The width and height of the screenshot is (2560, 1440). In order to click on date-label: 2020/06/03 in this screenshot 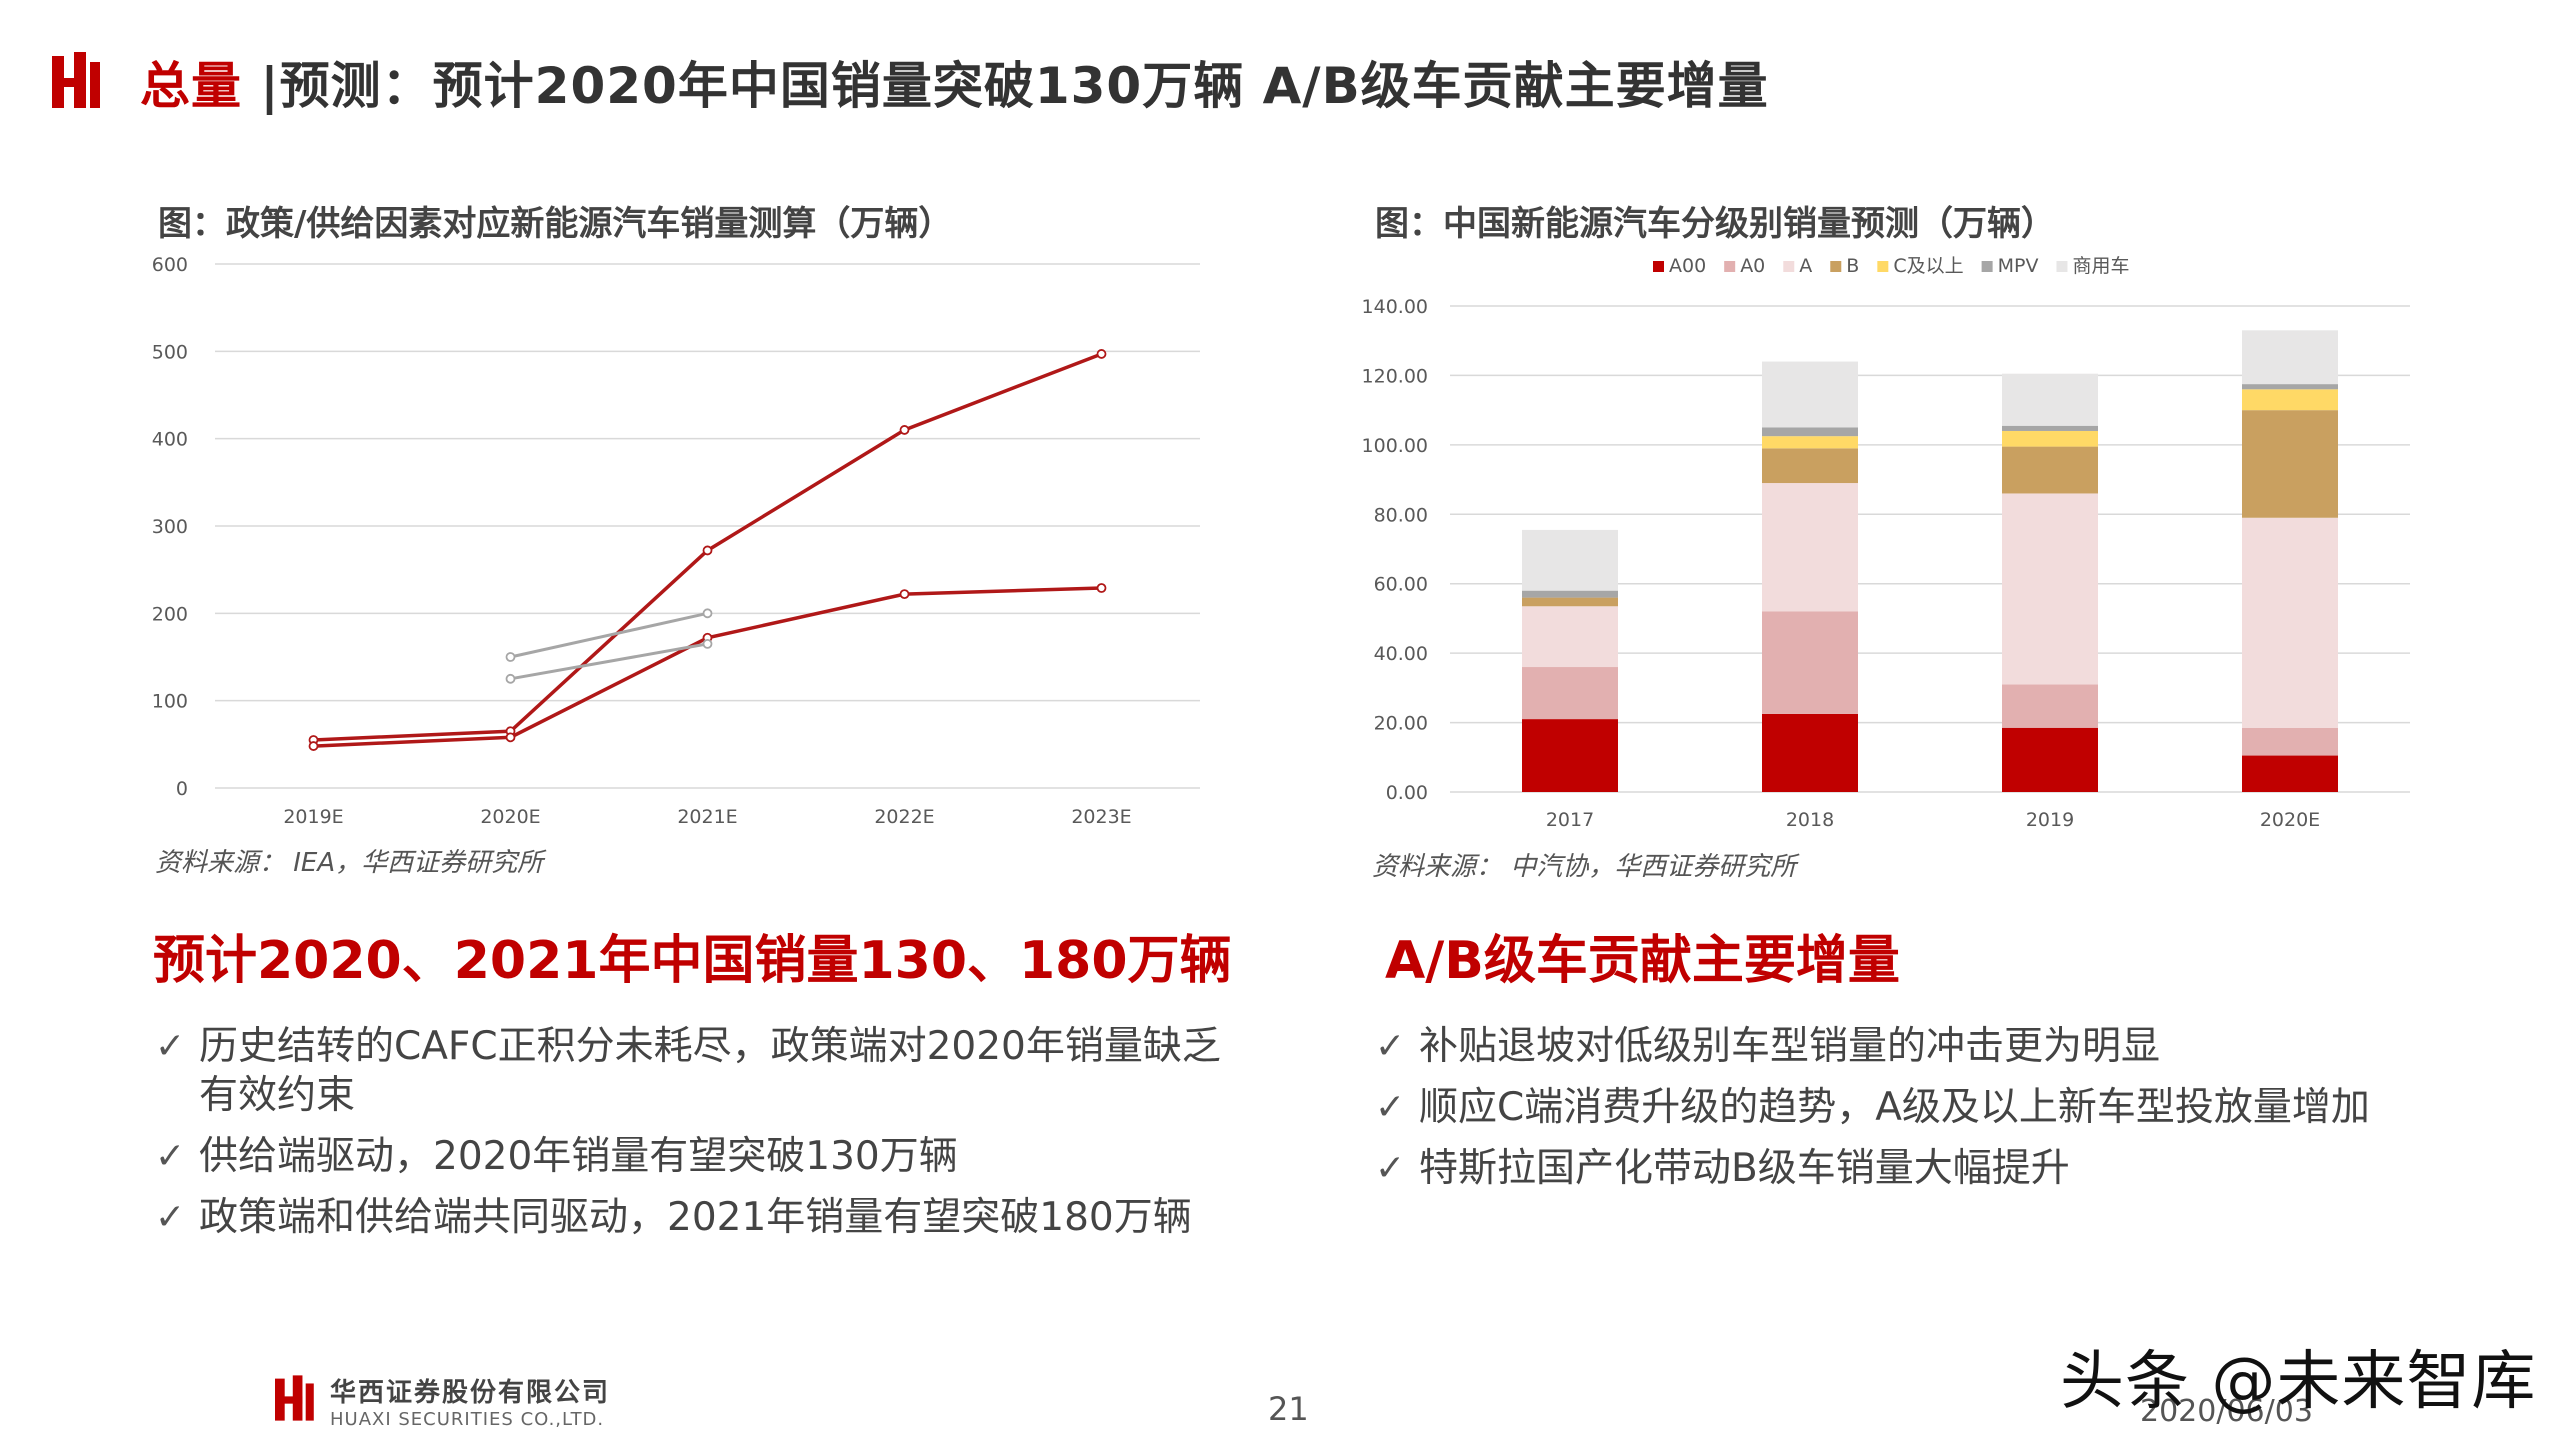, I will do `click(2226, 1411)`.